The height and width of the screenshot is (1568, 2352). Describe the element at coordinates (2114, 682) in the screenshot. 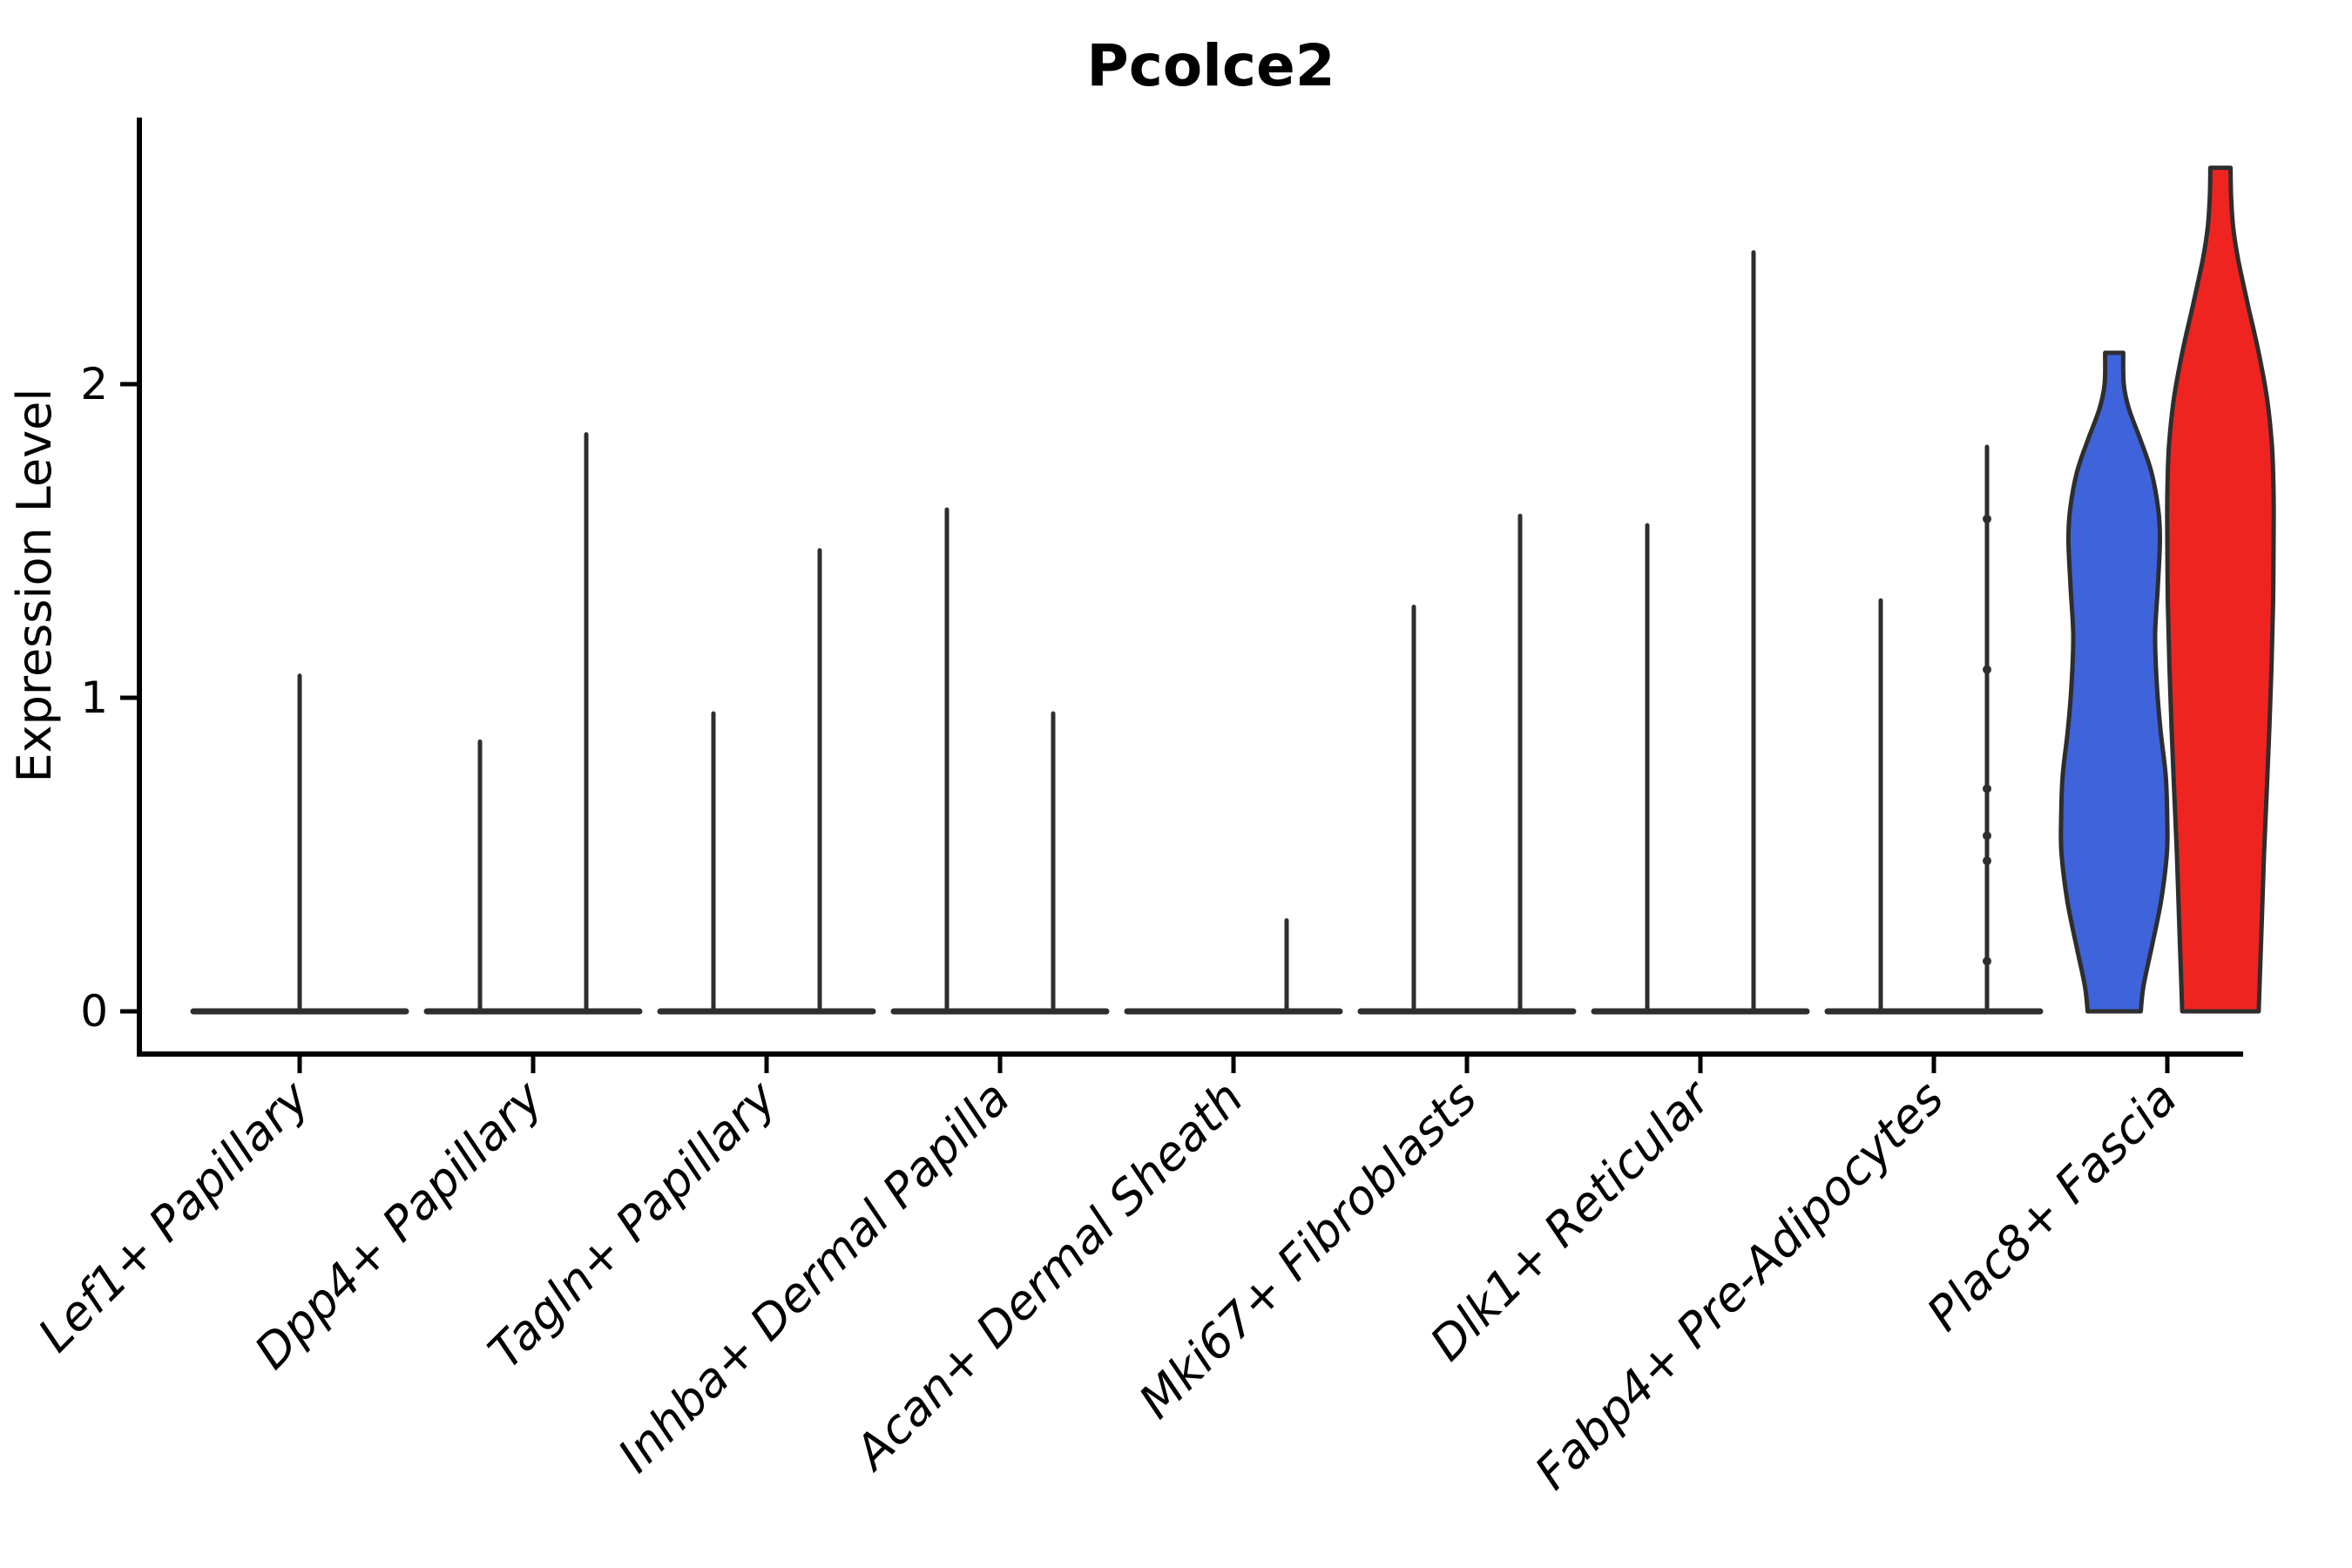

I see `violin-plac8-fascia-left` at that location.